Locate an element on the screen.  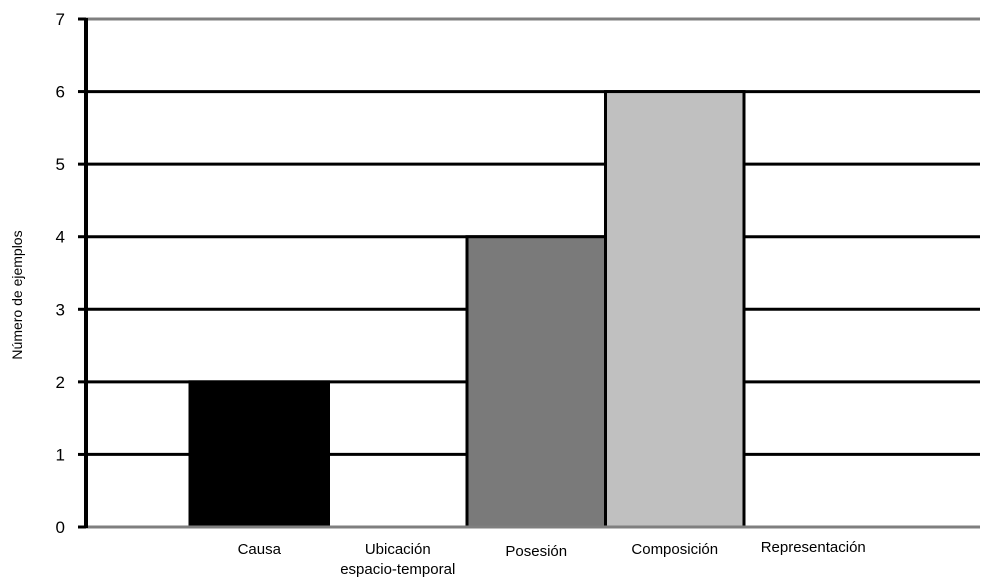
x-tick-label: Representación is located at coordinates (813, 547).